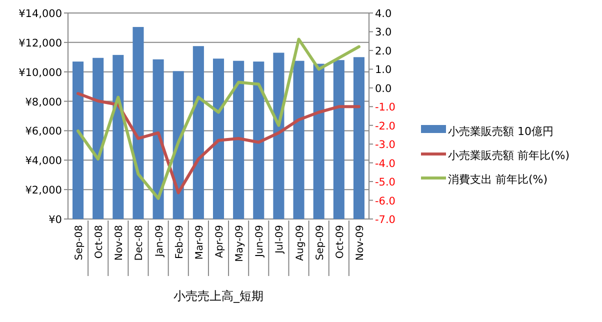 Image resolution: width=602 pixels, height=322 pixels. What do you see at coordinates (220, 241) in the screenshot?
I see `x-tick-label: Apr-09` at bounding box center [220, 241].